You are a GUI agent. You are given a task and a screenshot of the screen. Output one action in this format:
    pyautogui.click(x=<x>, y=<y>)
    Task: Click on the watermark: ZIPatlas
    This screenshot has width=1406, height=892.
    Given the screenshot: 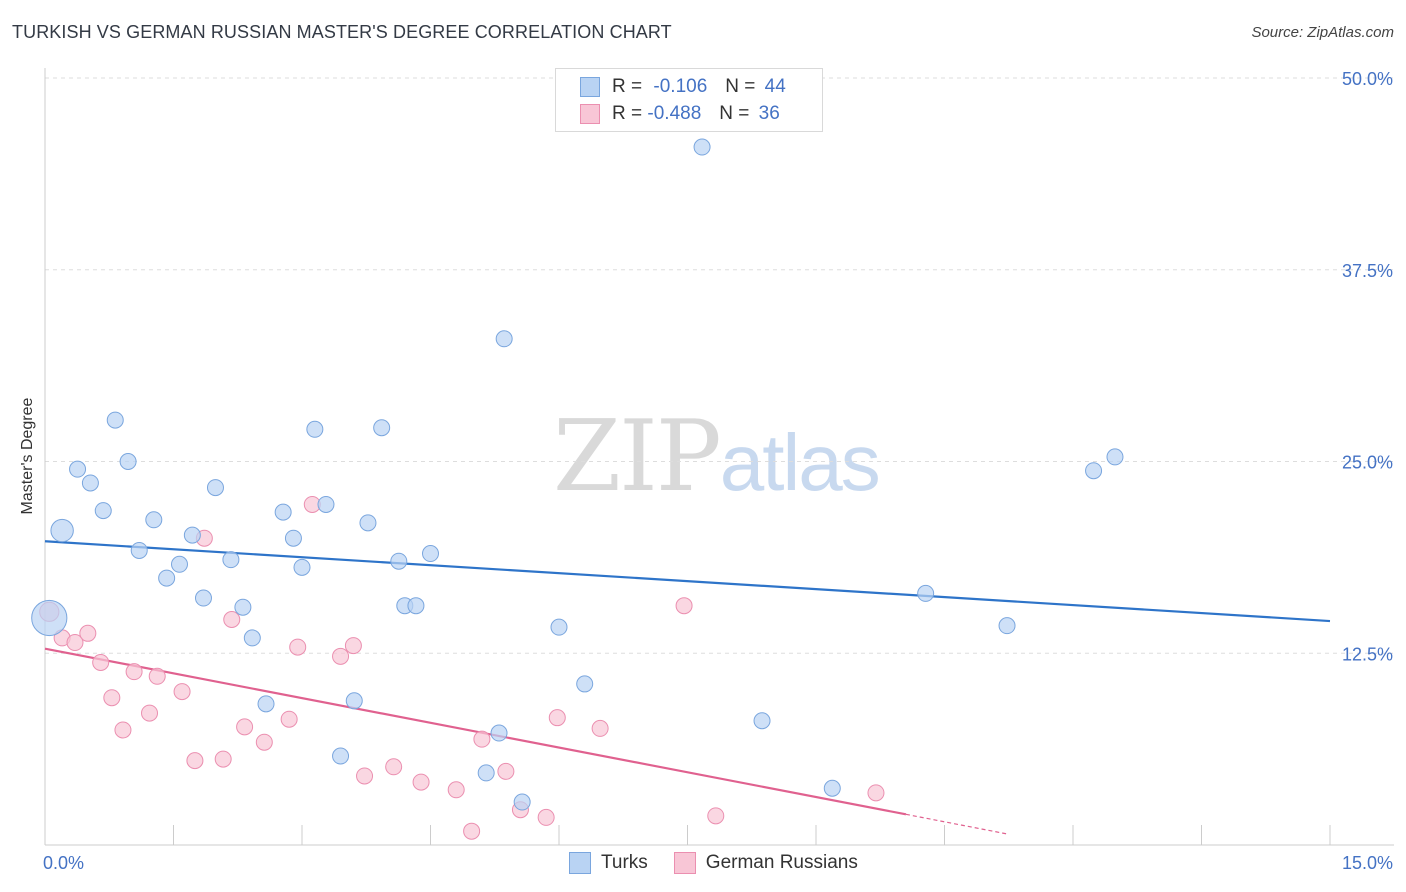 What is the action you would take?
    pyautogui.click(x=717, y=457)
    